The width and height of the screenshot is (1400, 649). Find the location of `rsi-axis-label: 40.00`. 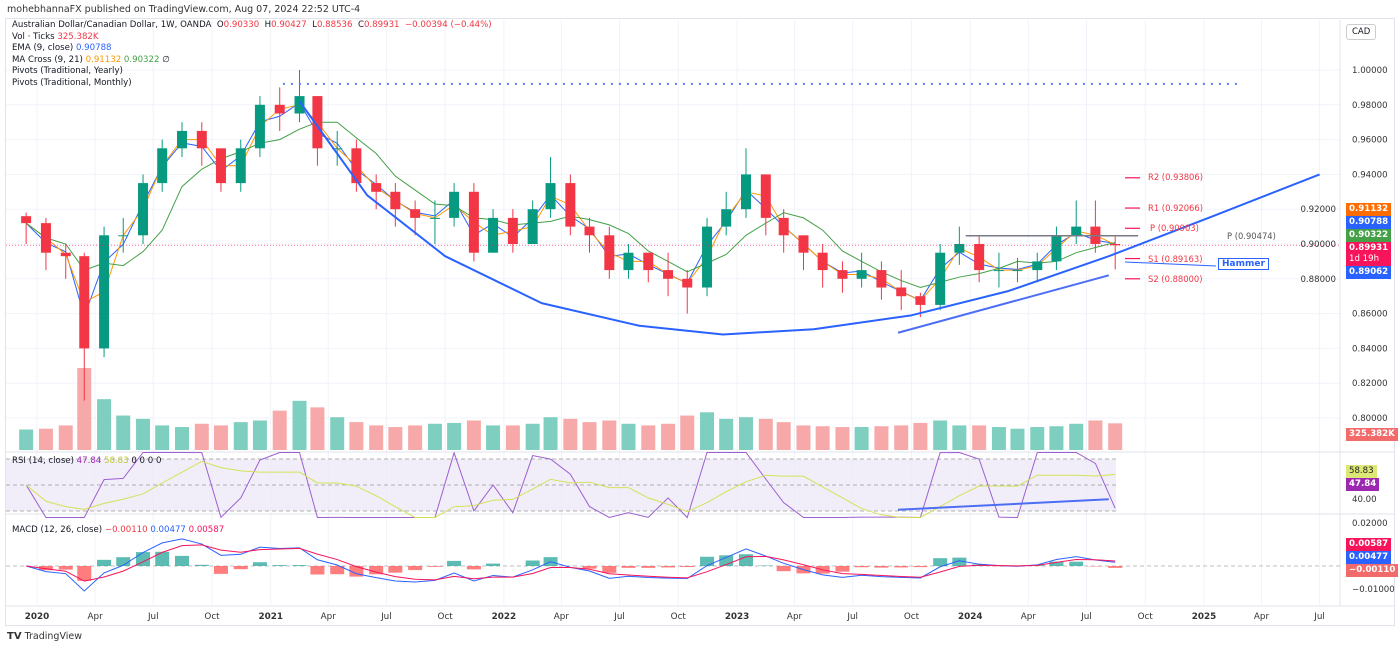

rsi-axis-label: 40.00 is located at coordinates (1364, 500).